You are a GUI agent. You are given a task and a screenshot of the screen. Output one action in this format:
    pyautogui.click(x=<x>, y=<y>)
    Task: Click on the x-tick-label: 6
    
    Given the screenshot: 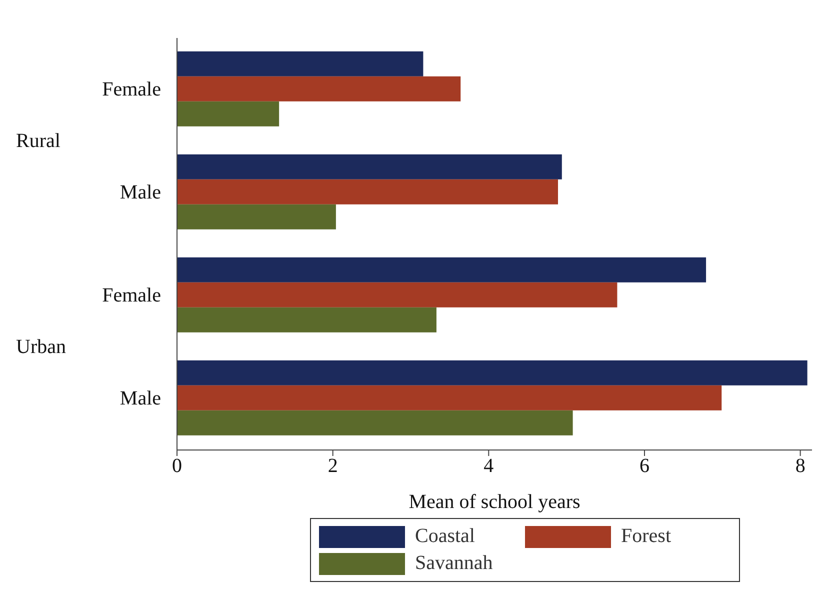 What is the action you would take?
    pyautogui.click(x=644, y=466)
    